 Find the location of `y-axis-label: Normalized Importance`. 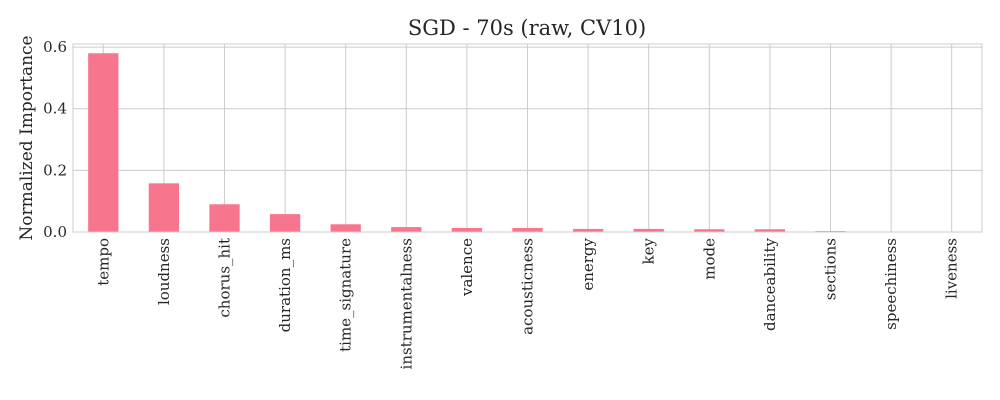

y-axis-label: Normalized Importance is located at coordinates (27, 137).